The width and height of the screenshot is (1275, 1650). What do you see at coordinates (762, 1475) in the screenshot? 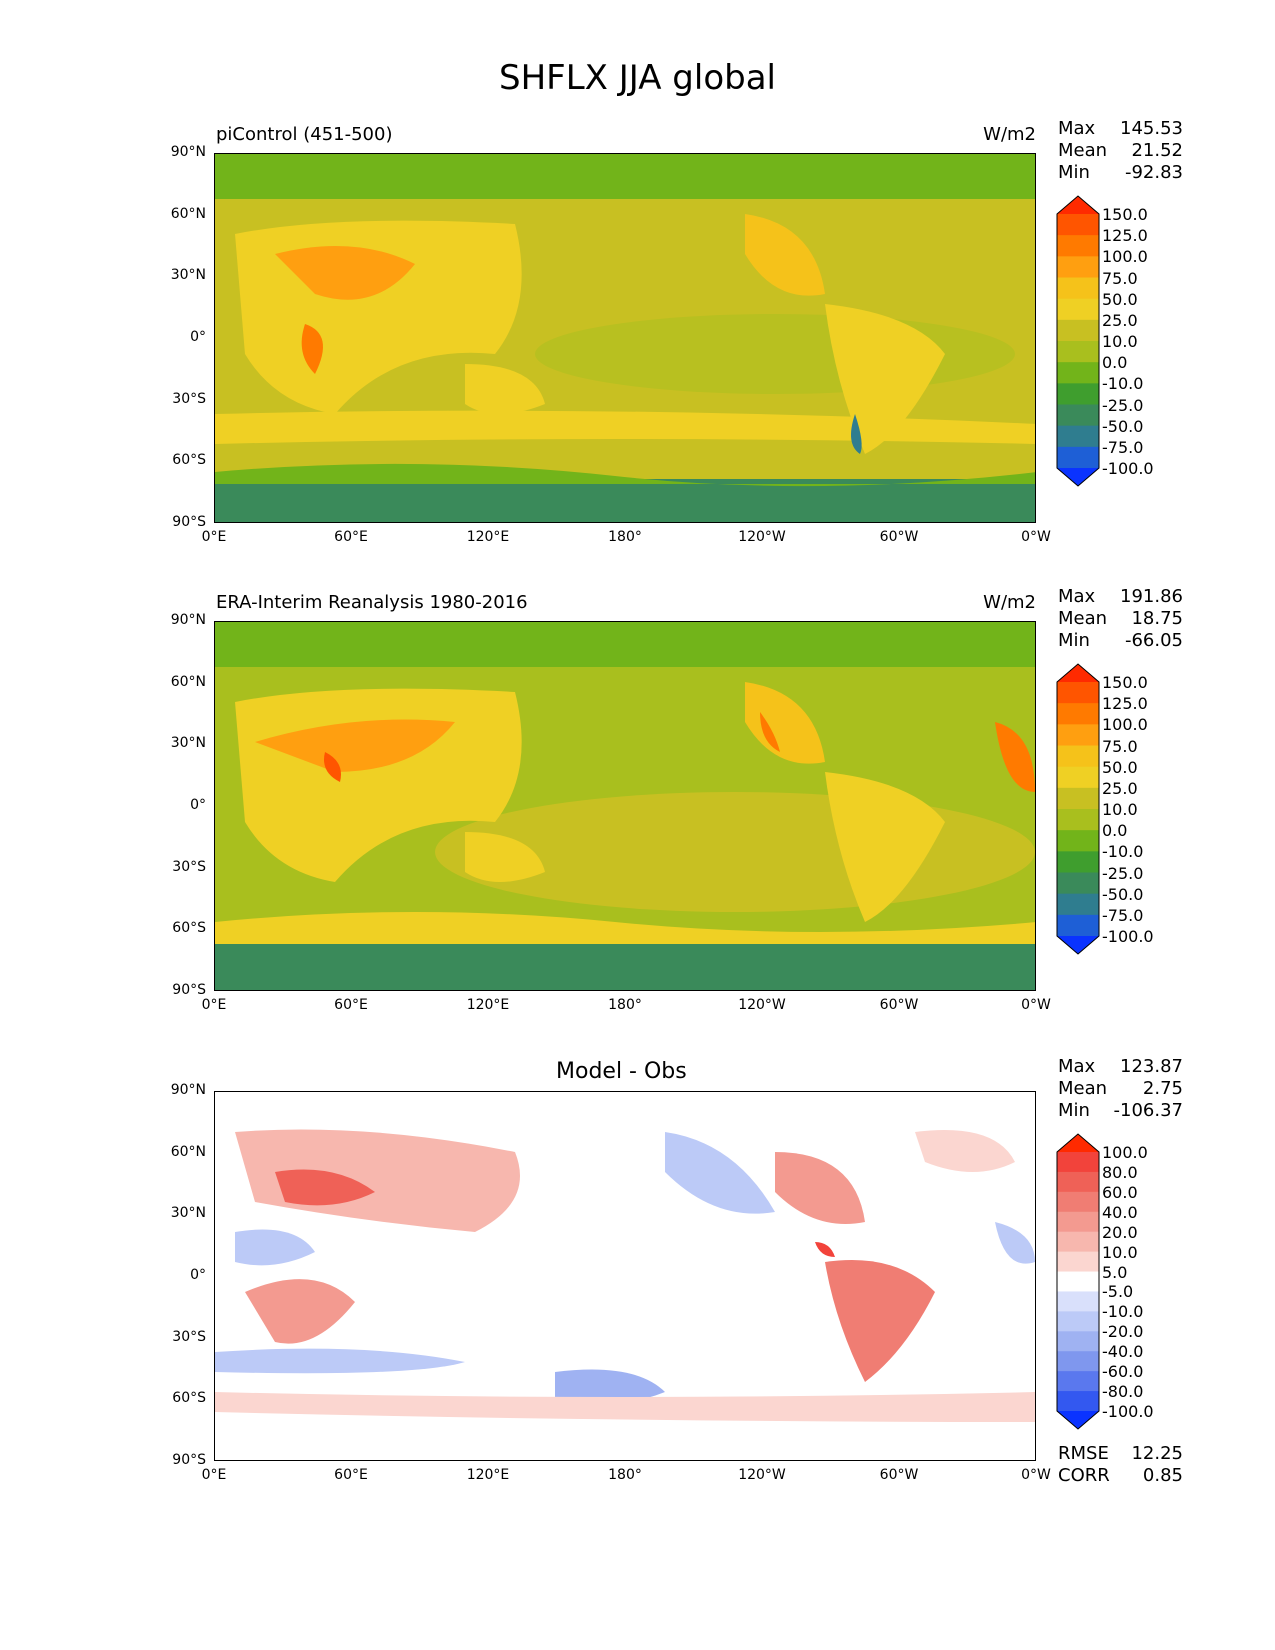
I see `lon-tick-label: 120°W` at bounding box center [762, 1475].